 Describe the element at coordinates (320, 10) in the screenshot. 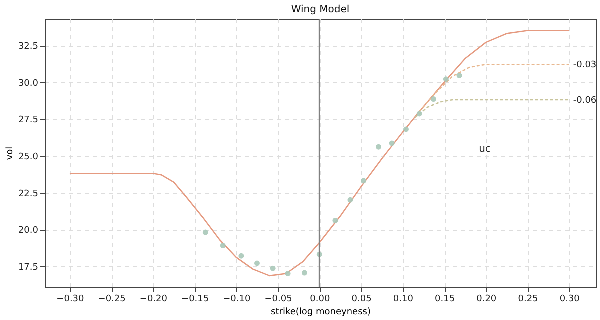

I see `chart-title: Wing Model` at that location.